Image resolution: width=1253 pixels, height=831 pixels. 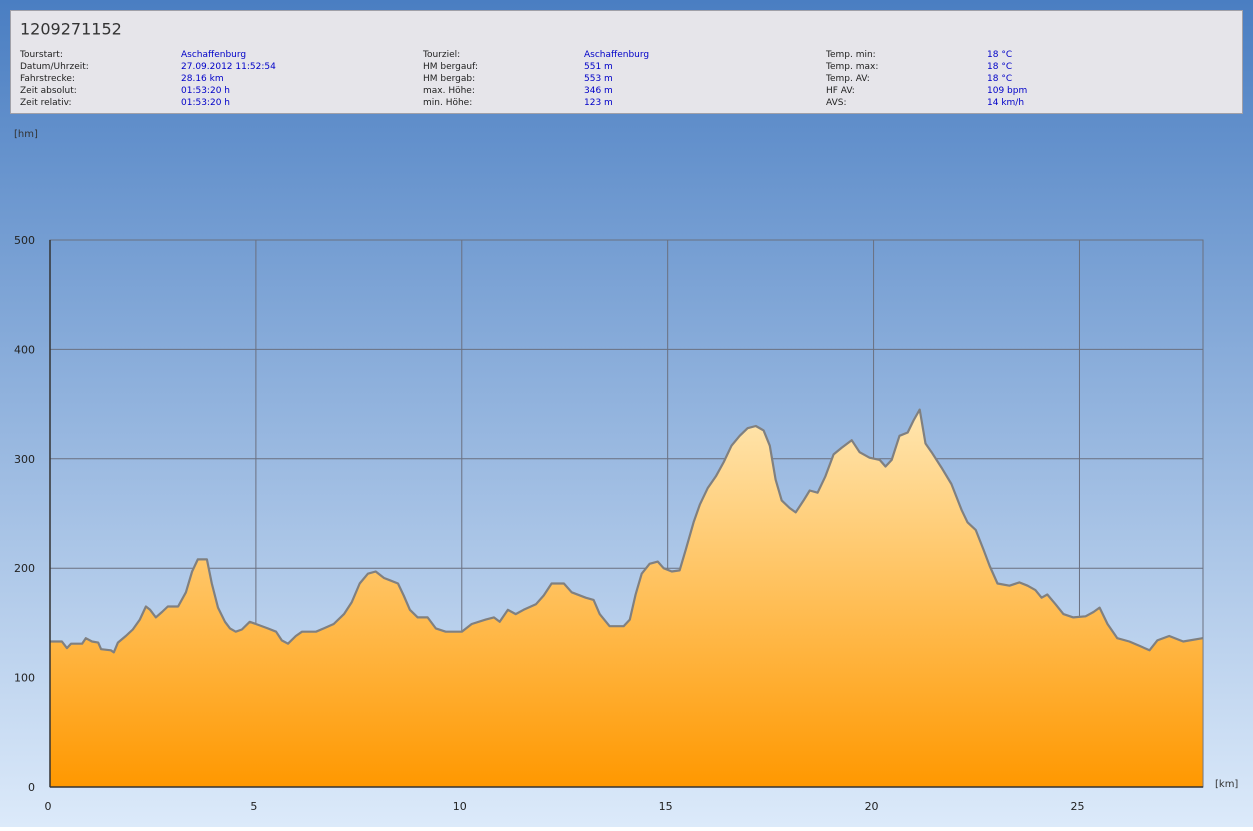 I want to click on x-tick-label: 10, so click(x=460, y=806).